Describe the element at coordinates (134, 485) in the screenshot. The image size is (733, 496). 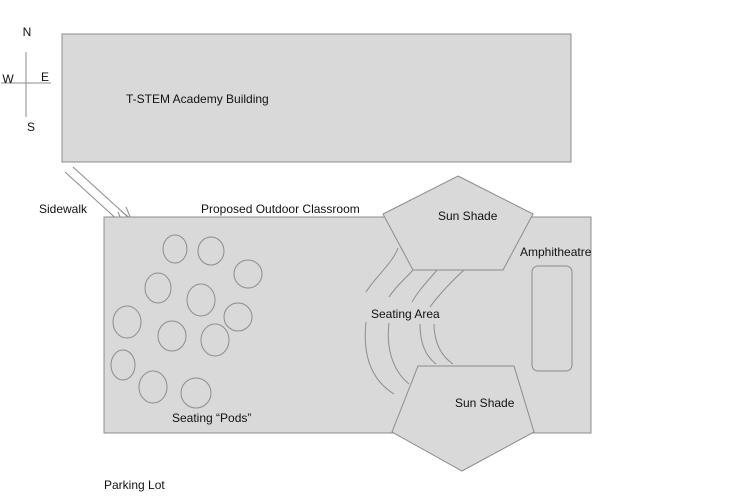
I see `parking-lot-label: Parking Lot` at that location.